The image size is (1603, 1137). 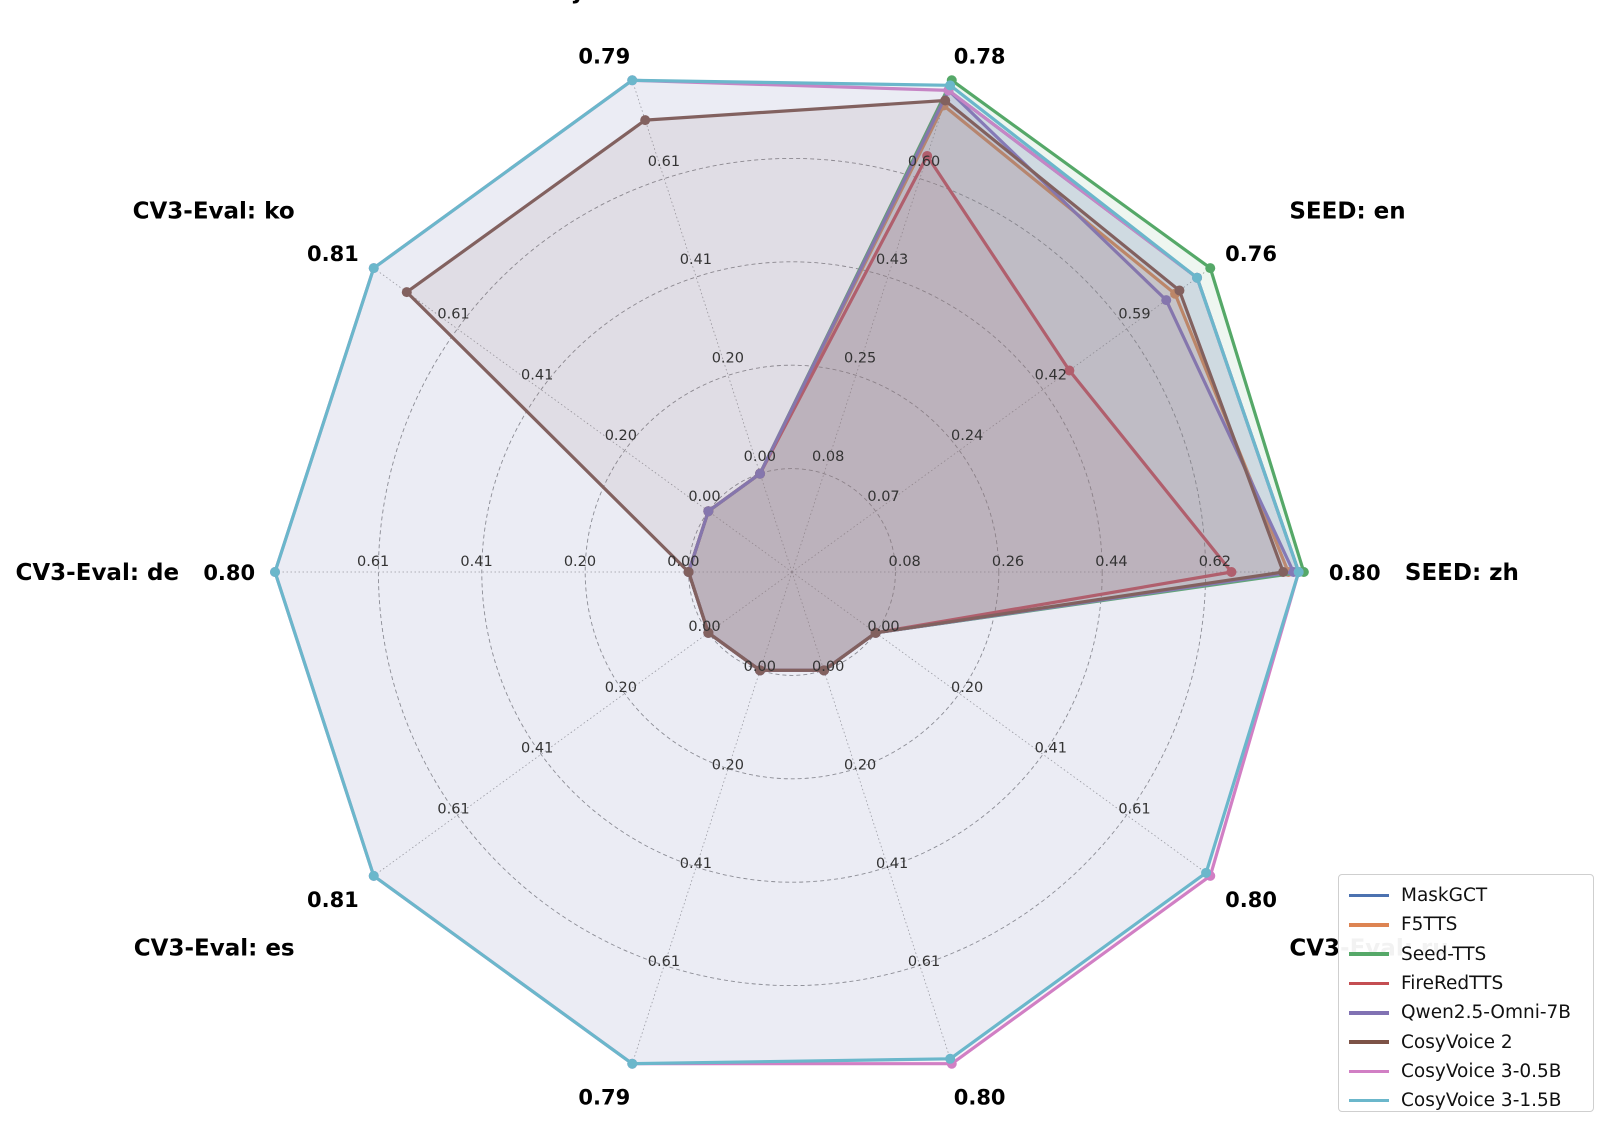 I want to click on tick-label: 0.44, so click(x=1111, y=562).